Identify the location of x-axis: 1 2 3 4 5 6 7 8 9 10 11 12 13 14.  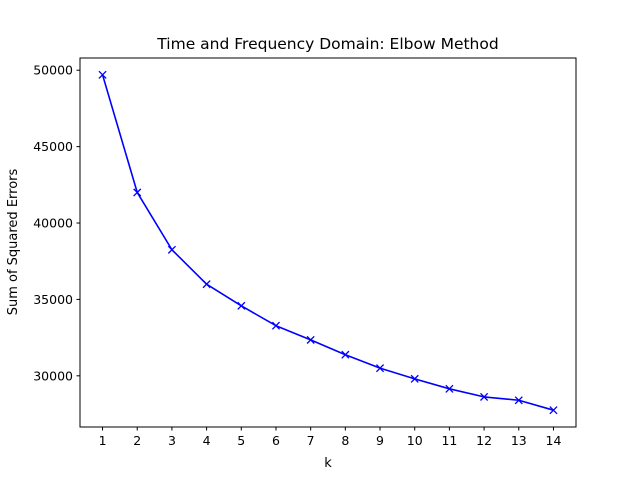
(330, 437).